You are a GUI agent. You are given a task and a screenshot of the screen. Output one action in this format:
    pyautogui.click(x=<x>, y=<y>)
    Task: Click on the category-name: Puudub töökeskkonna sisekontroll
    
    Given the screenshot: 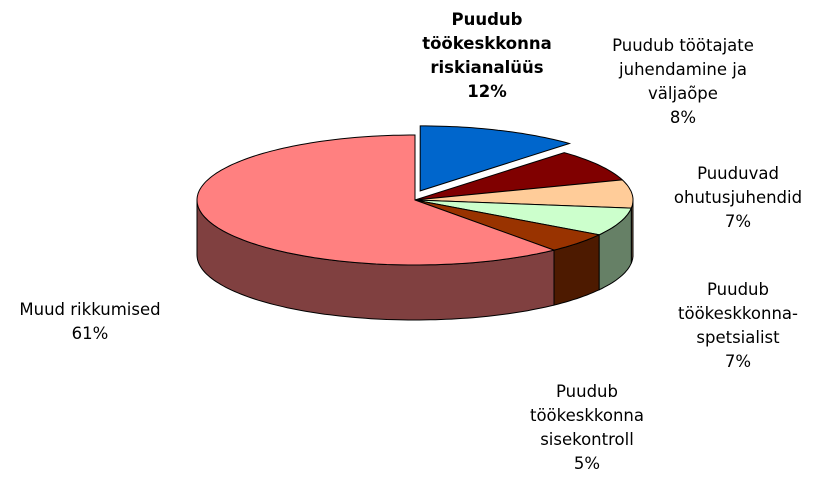 What is the action you would take?
    pyautogui.click(x=587, y=415)
    